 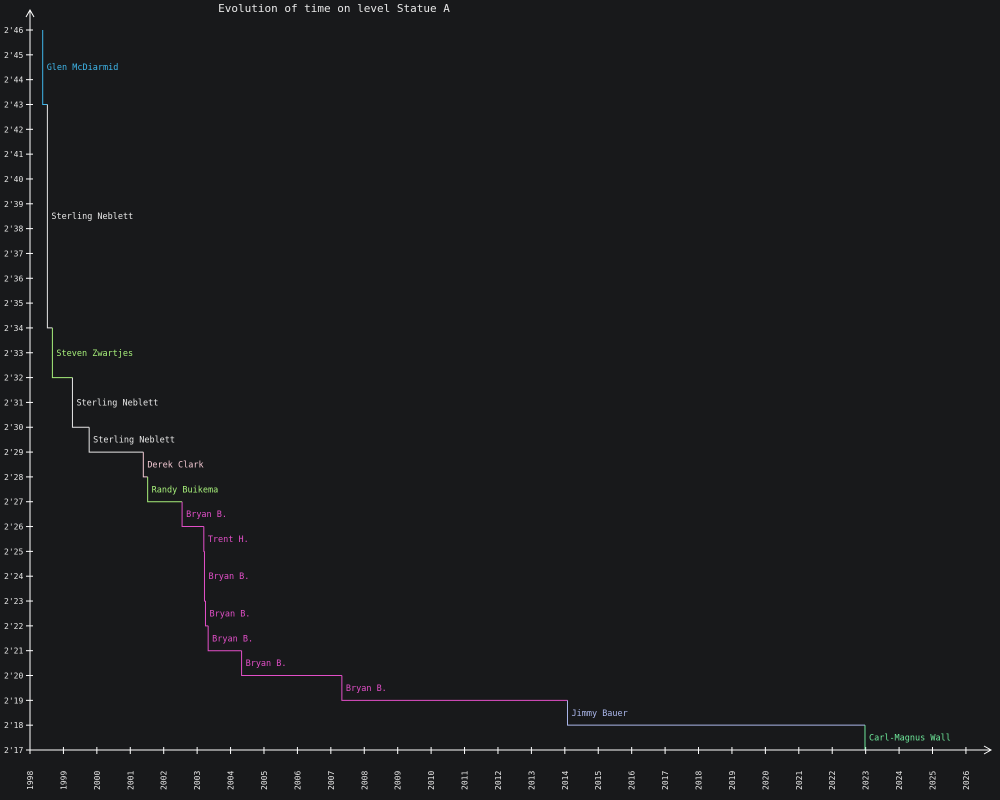 I want to click on y-tick-label: 2'42, so click(x=13, y=129).